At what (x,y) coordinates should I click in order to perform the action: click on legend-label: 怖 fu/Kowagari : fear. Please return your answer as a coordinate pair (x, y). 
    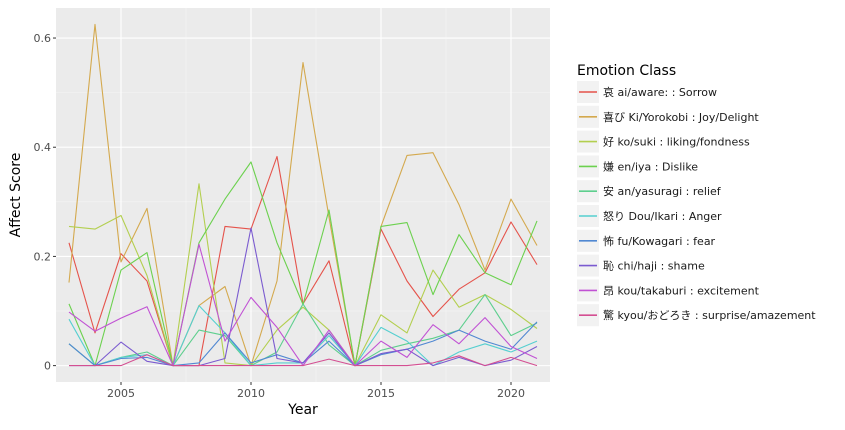
    Looking at the image, I should click on (659, 241).